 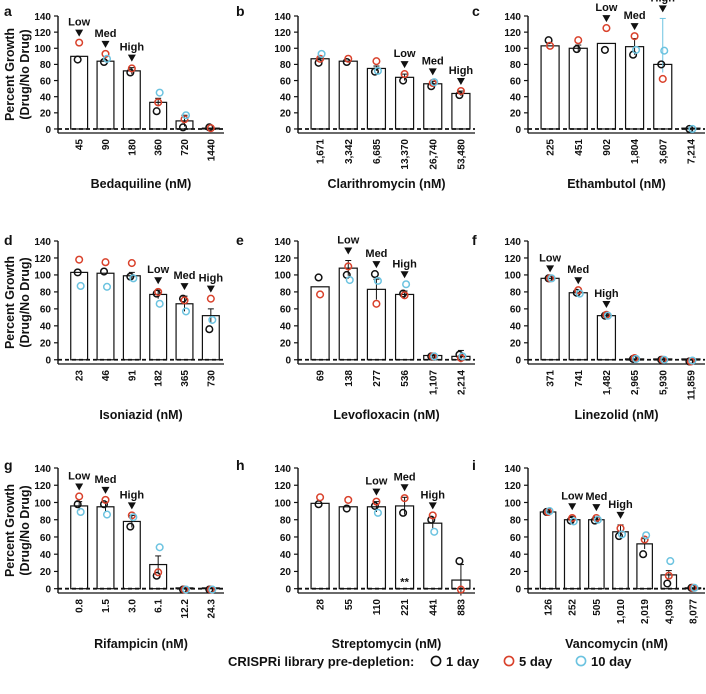 What do you see at coordinates (240, 465) in the screenshot?
I see `panel-letter-h: h` at bounding box center [240, 465].